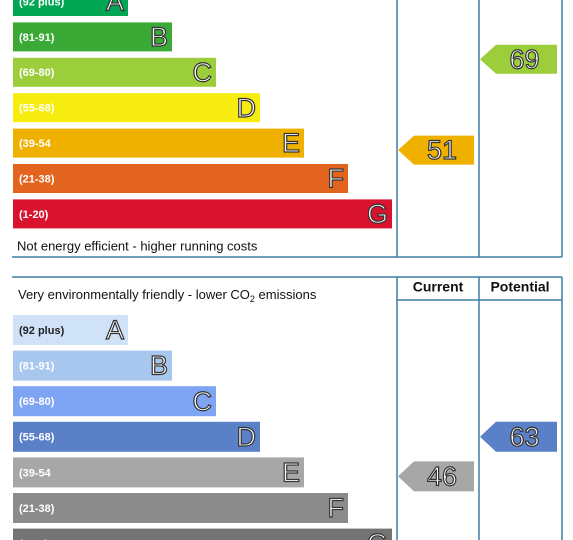 This screenshot has height=540, width=573. Describe the element at coordinates (524, 59) in the screenshot. I see `potential-rating: 69` at that location.